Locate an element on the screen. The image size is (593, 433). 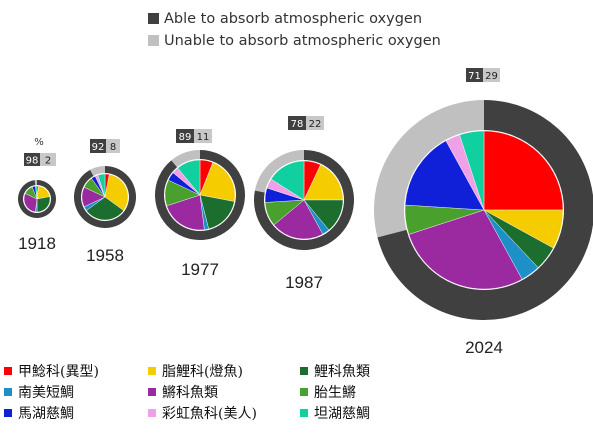
legend-item: 坦湖慈鯛 is located at coordinates (335, 414).